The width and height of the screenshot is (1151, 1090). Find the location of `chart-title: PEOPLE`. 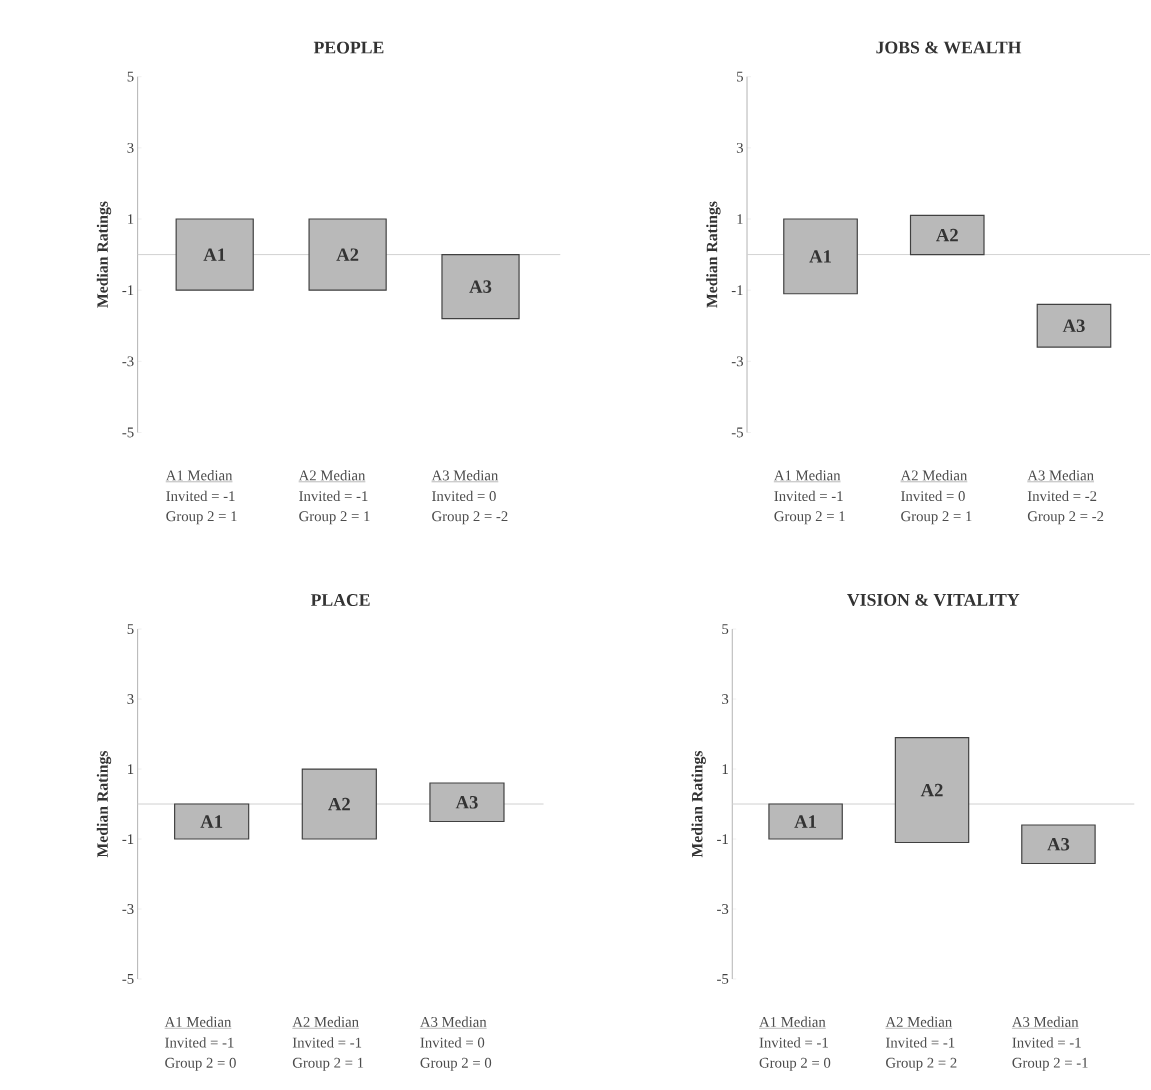

chart-title: PEOPLE is located at coordinates (348, 47).